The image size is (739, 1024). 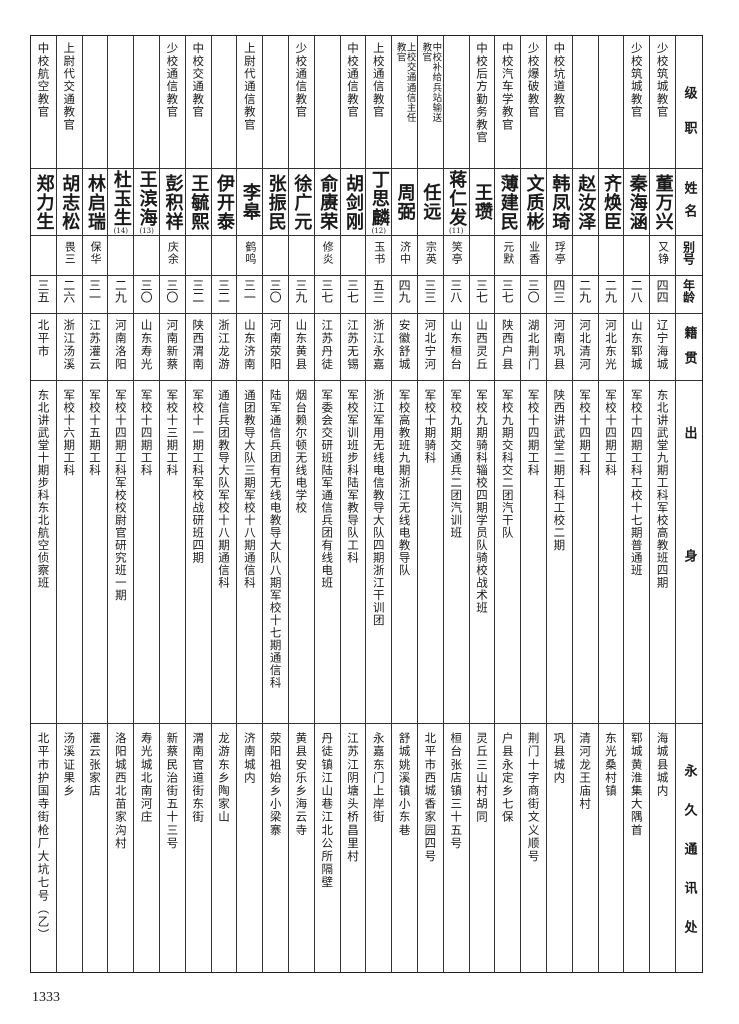 I want to click on footnote-marker: (11), so click(x=456, y=230).